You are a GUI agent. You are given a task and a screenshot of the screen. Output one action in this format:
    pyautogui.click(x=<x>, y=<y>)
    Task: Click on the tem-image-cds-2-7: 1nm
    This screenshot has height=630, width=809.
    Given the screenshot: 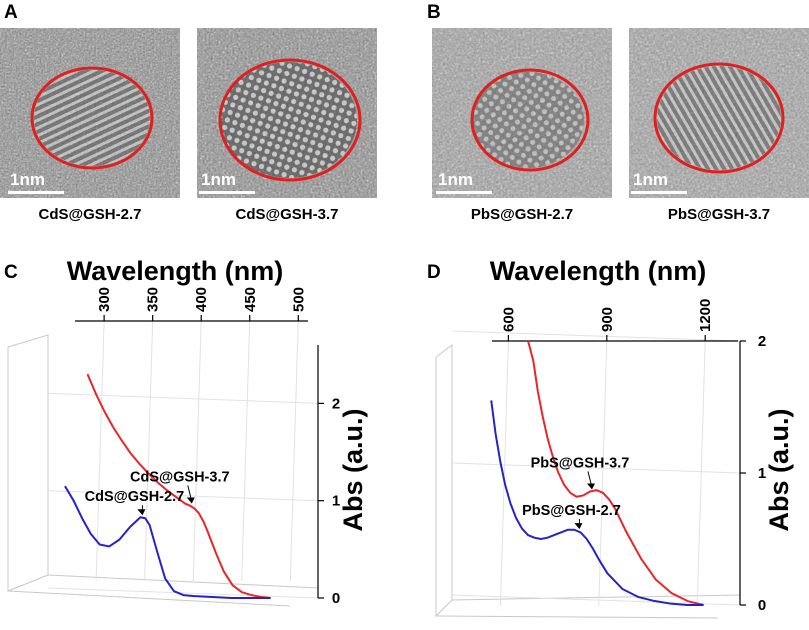 What is the action you would take?
    pyautogui.click(x=90, y=113)
    